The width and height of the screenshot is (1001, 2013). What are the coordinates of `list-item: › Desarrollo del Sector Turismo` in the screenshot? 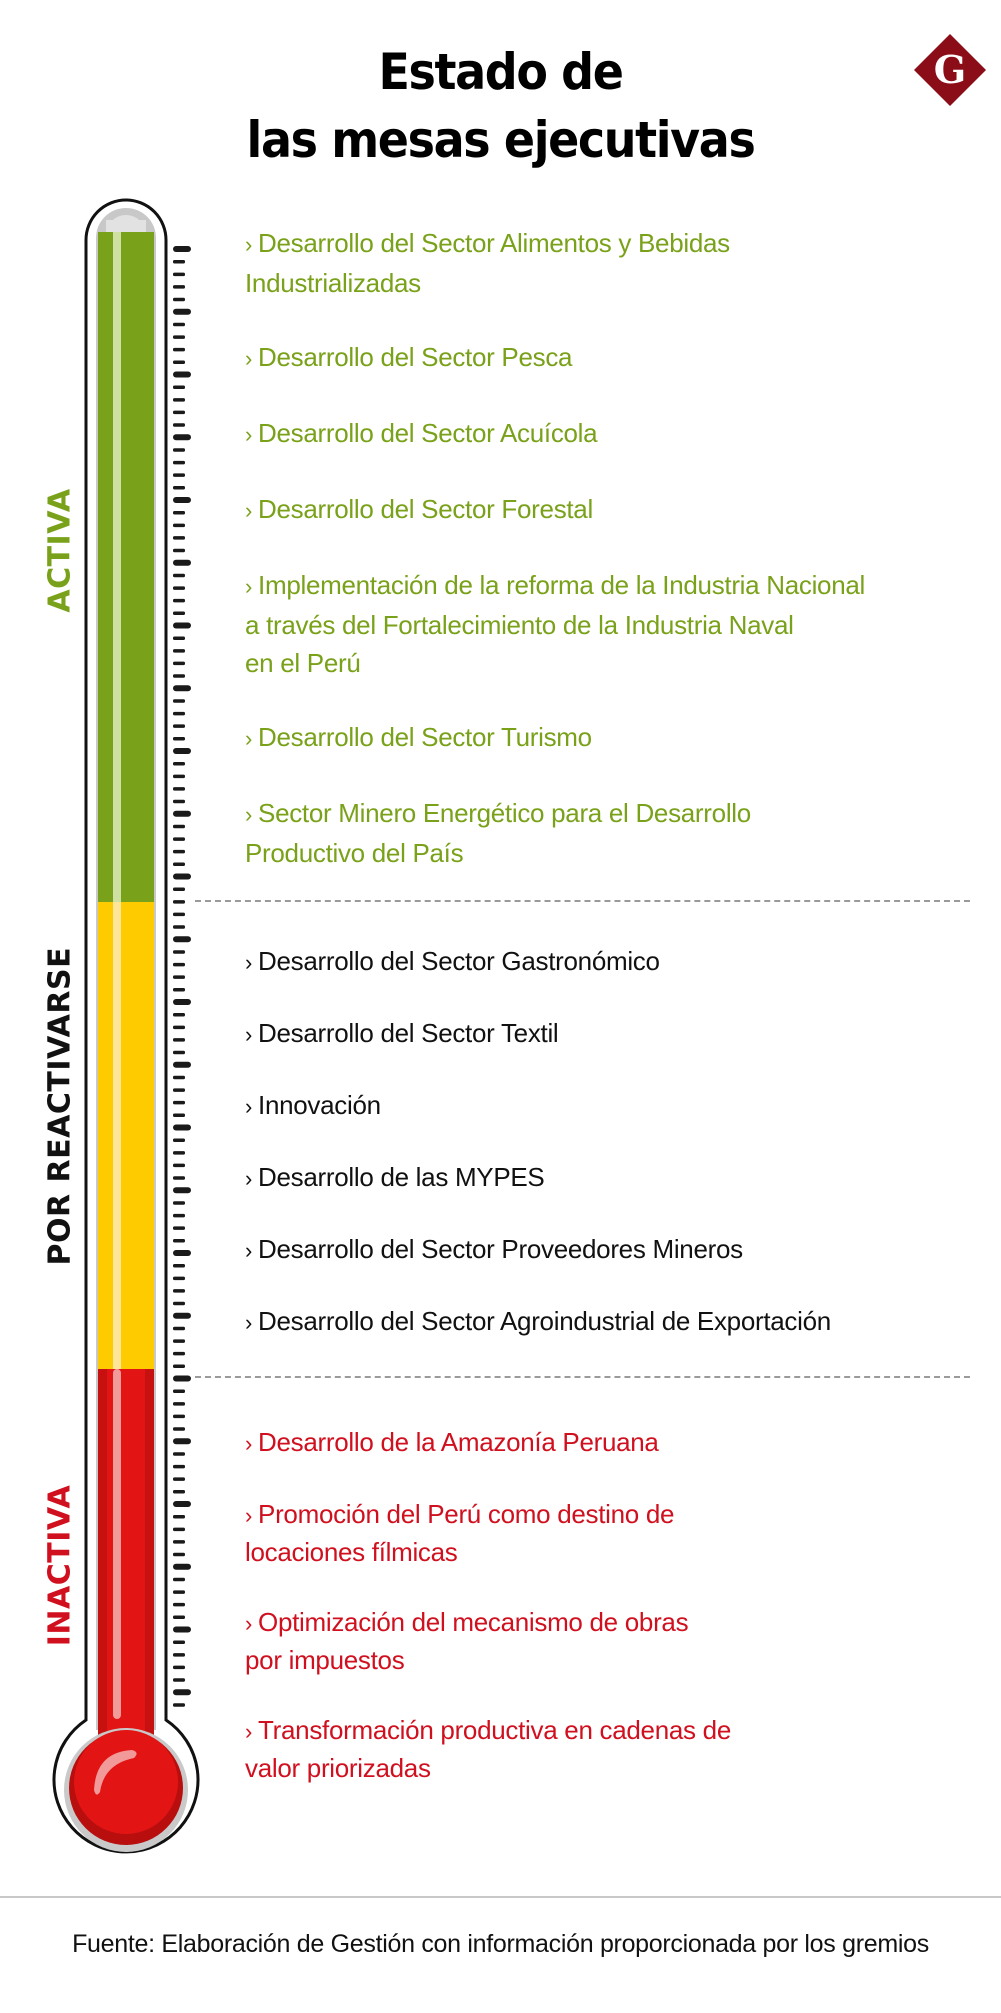 It's located at (418, 737).